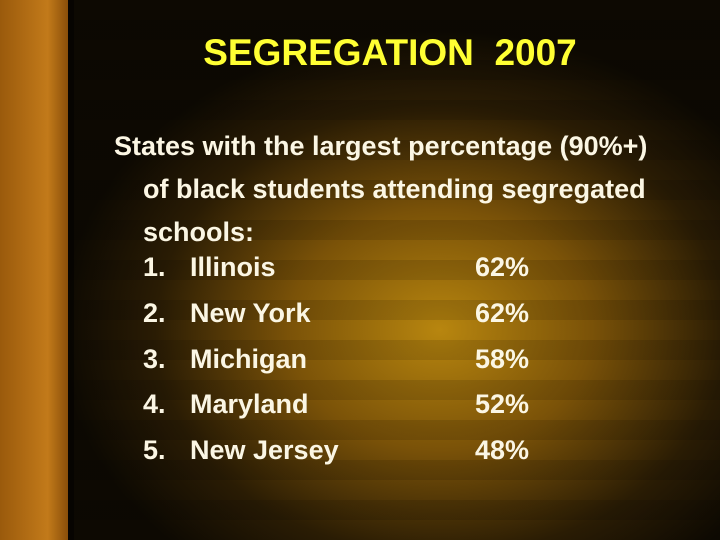 The width and height of the screenshot is (720, 540). Describe the element at coordinates (360, 412) in the screenshot. I see `list-item: 4. Maryland 52%` at that location.